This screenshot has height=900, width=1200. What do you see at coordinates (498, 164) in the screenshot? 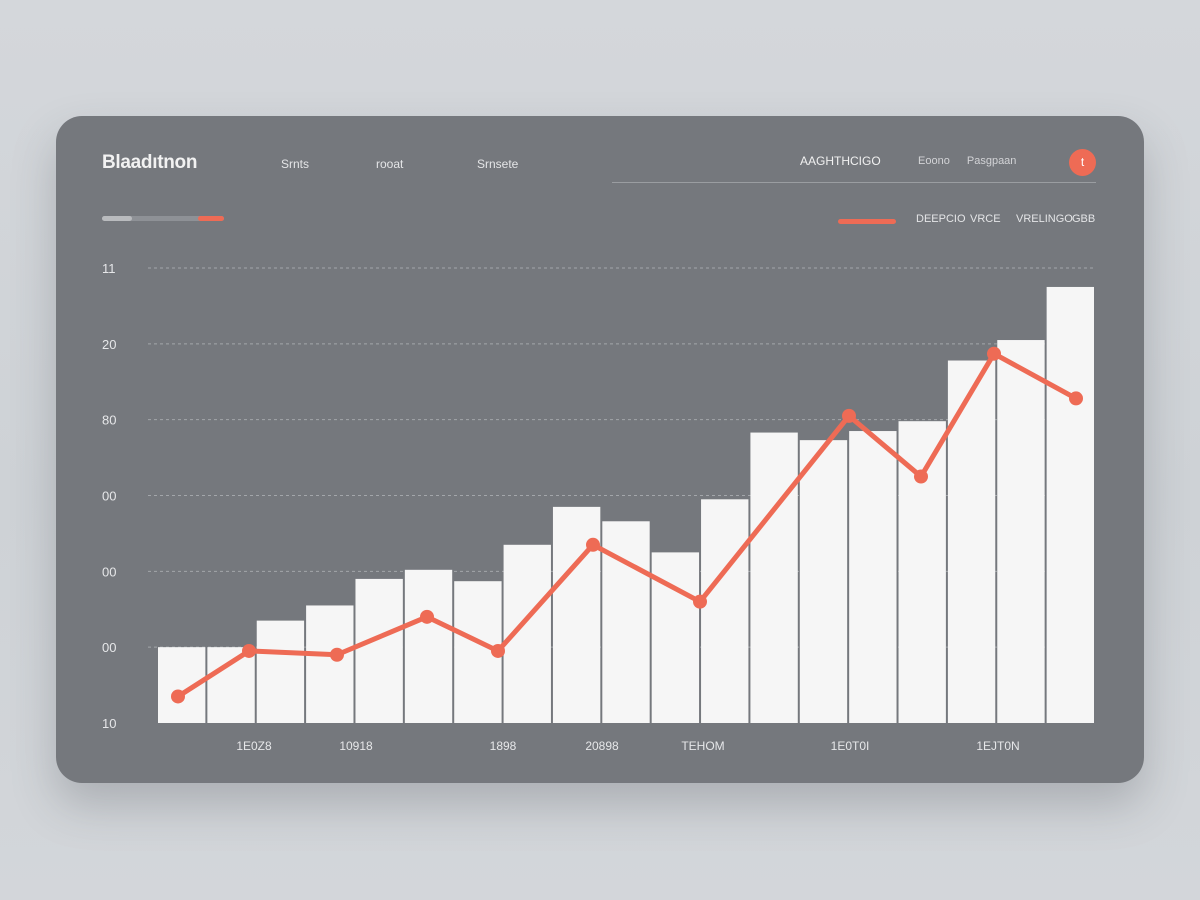
I see `nav-item-3: Srnsete` at bounding box center [498, 164].